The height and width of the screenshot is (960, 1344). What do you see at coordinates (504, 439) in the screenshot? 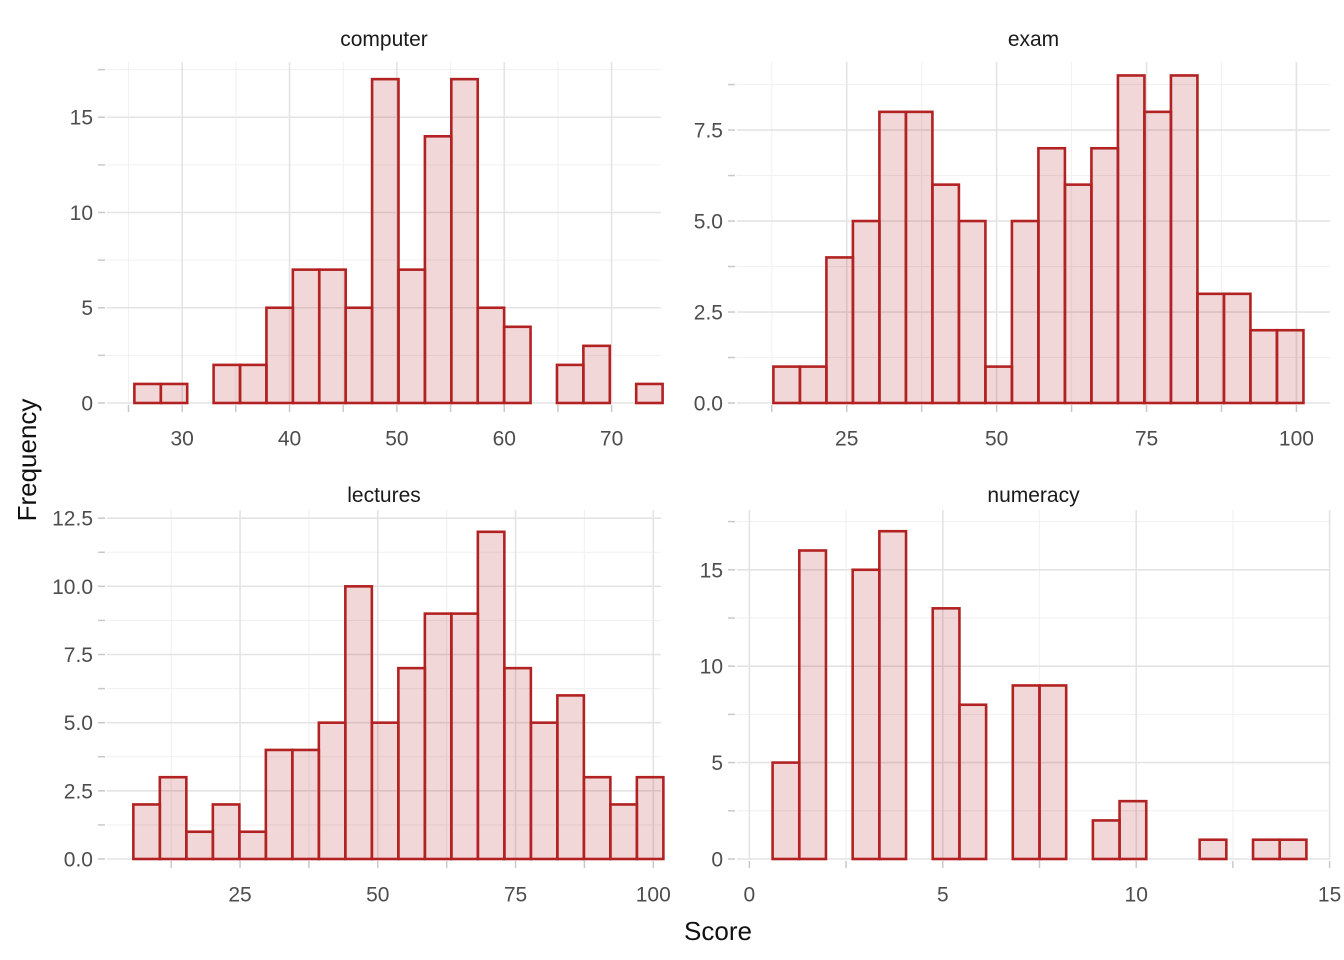
I see `x-tick-label: 60` at bounding box center [504, 439].